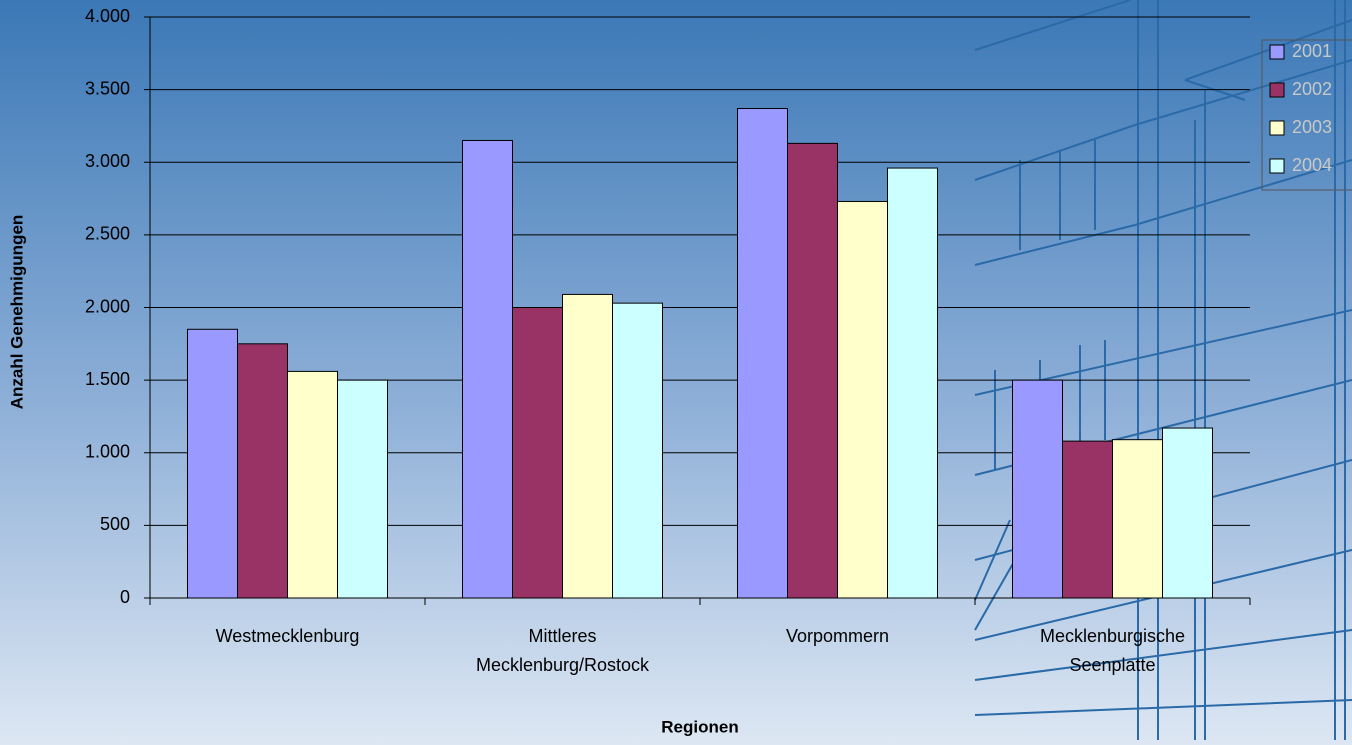 This screenshot has width=1352, height=745. Describe the element at coordinates (1312, 89) in the screenshot. I see `legend-label: 2002` at that location.